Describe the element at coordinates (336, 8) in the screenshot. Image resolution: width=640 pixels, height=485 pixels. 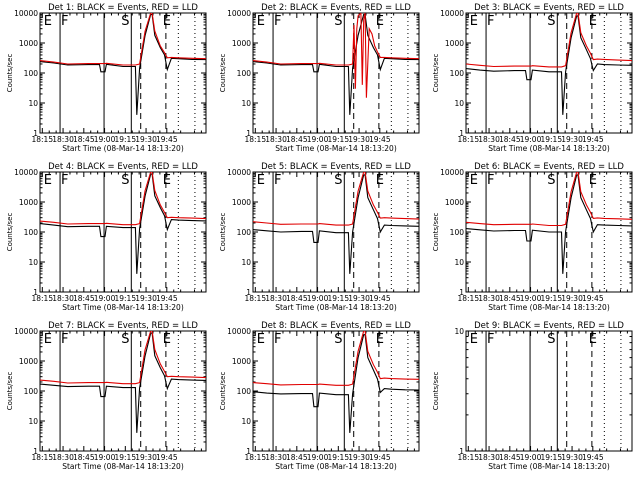
I see `panel-title: Det 2: BLACK = Events, RED = LLD` at that location.